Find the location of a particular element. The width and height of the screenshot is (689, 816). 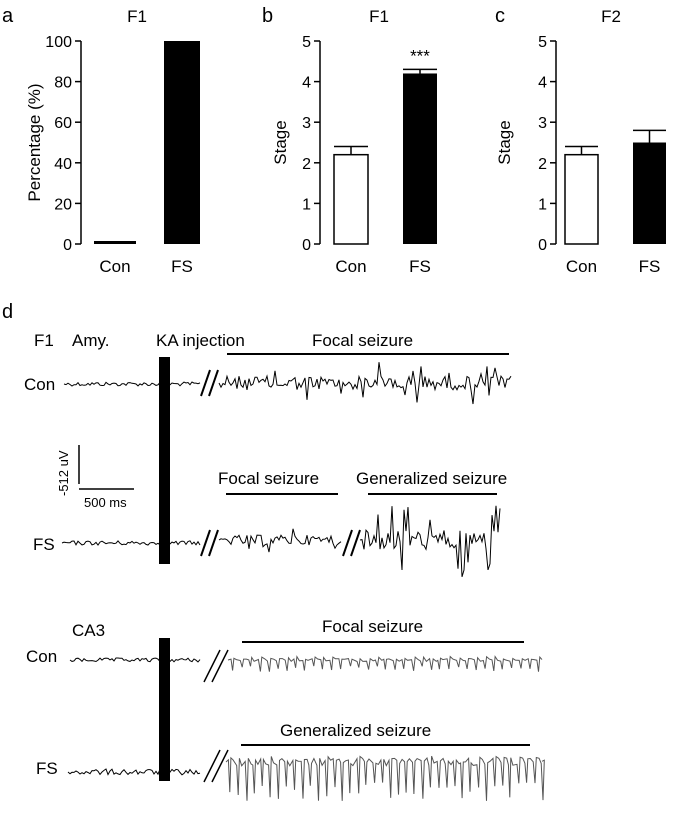

scale-bar-x-label: 500 ms is located at coordinates (105, 502).